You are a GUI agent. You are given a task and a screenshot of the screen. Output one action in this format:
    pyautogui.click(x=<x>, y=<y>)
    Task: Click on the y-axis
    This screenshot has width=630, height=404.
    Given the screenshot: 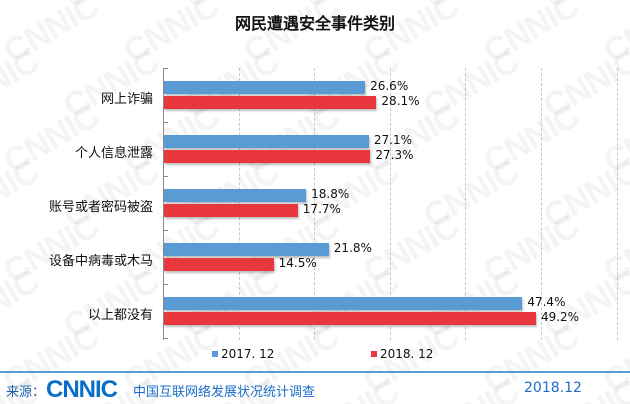 What is the action you would take?
    pyautogui.click(x=163, y=204)
    